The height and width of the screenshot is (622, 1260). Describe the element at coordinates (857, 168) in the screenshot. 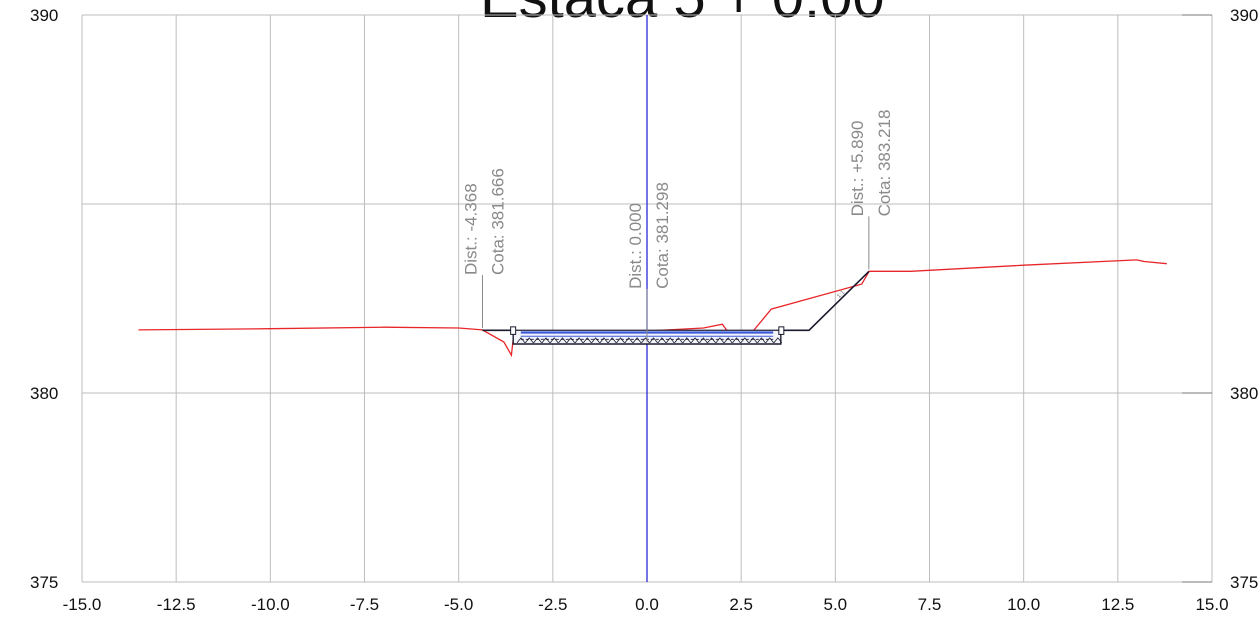

I see `annotation-dist: Dist.: +5.890` at that location.